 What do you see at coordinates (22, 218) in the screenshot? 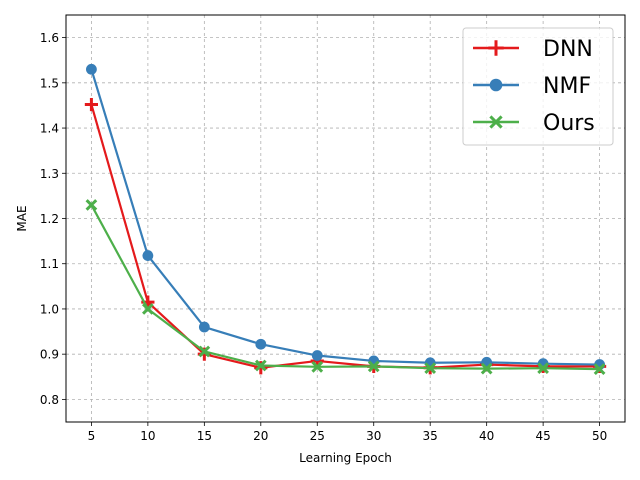
I see `y-axis-label: MAE` at bounding box center [22, 218].